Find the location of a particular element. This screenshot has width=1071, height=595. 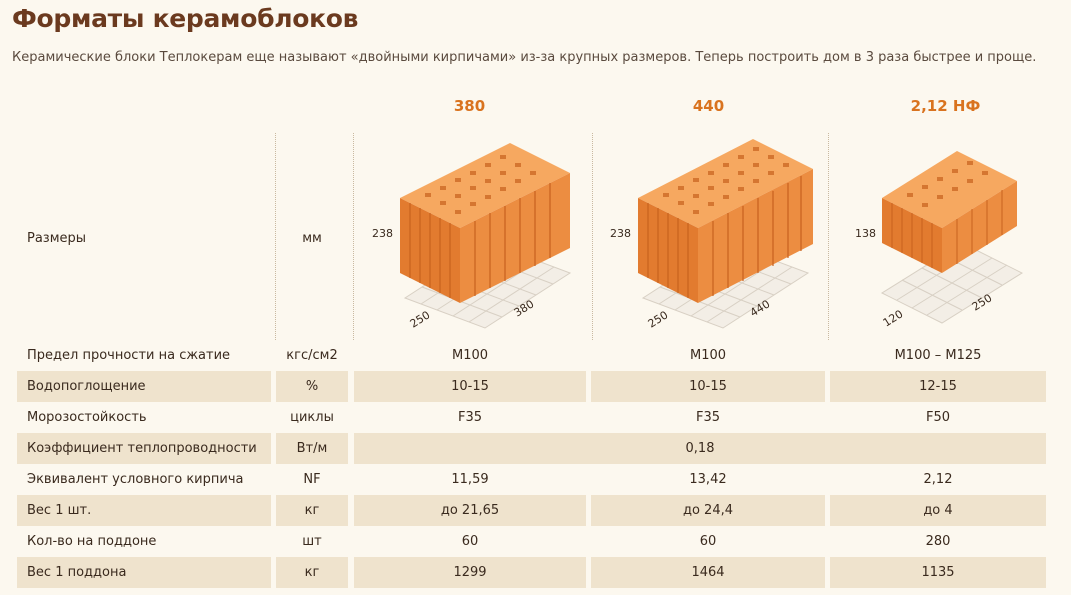

column-header-440: 440 is located at coordinates (708, 106).